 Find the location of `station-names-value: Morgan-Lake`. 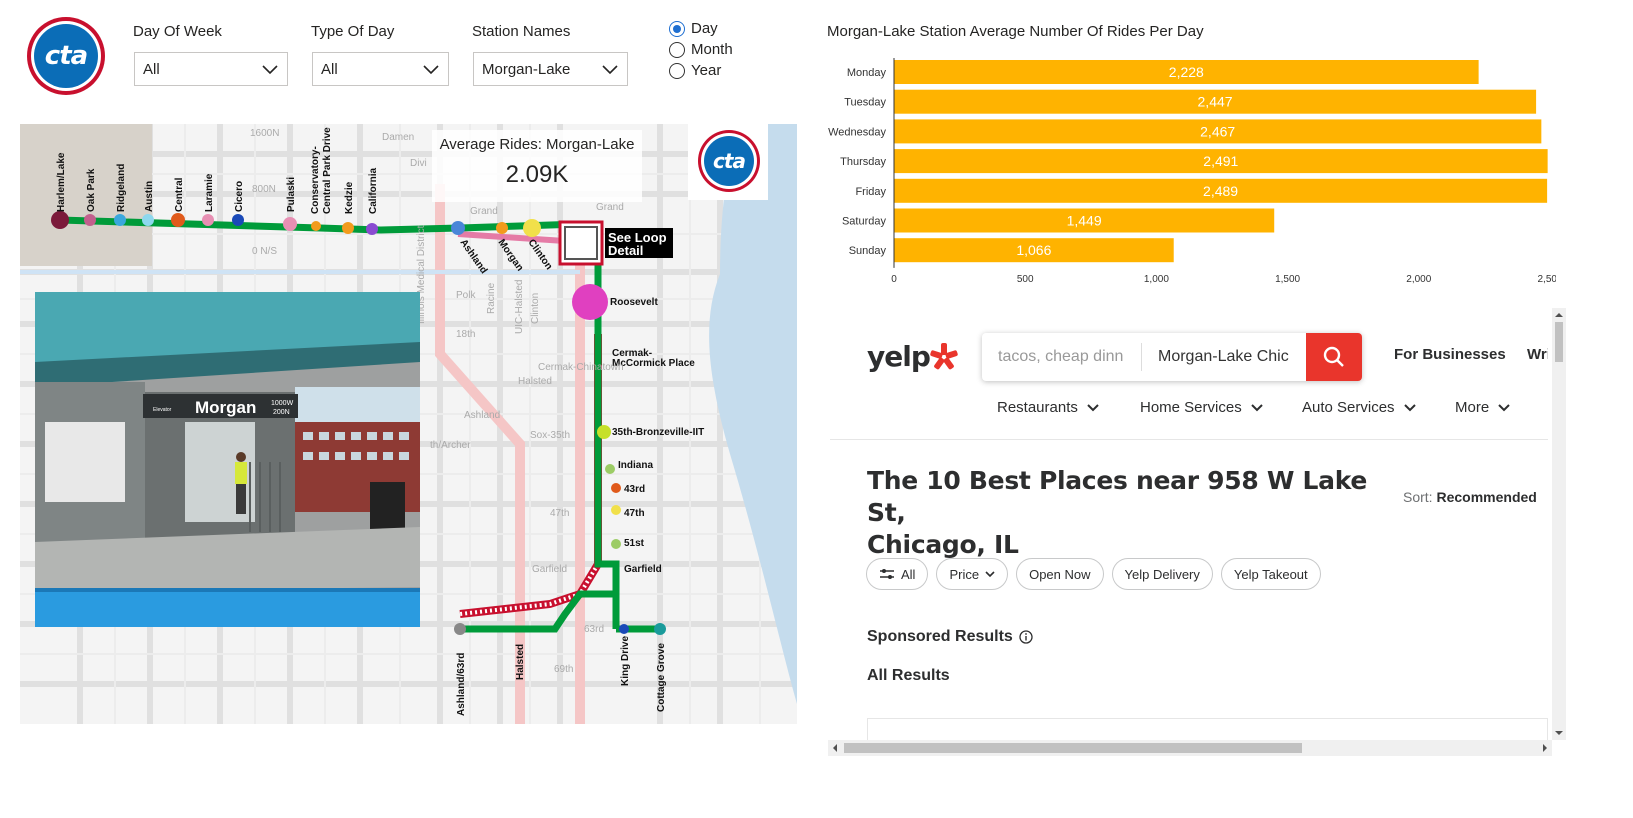

station-names-value: Morgan-Lake is located at coordinates (526, 69).